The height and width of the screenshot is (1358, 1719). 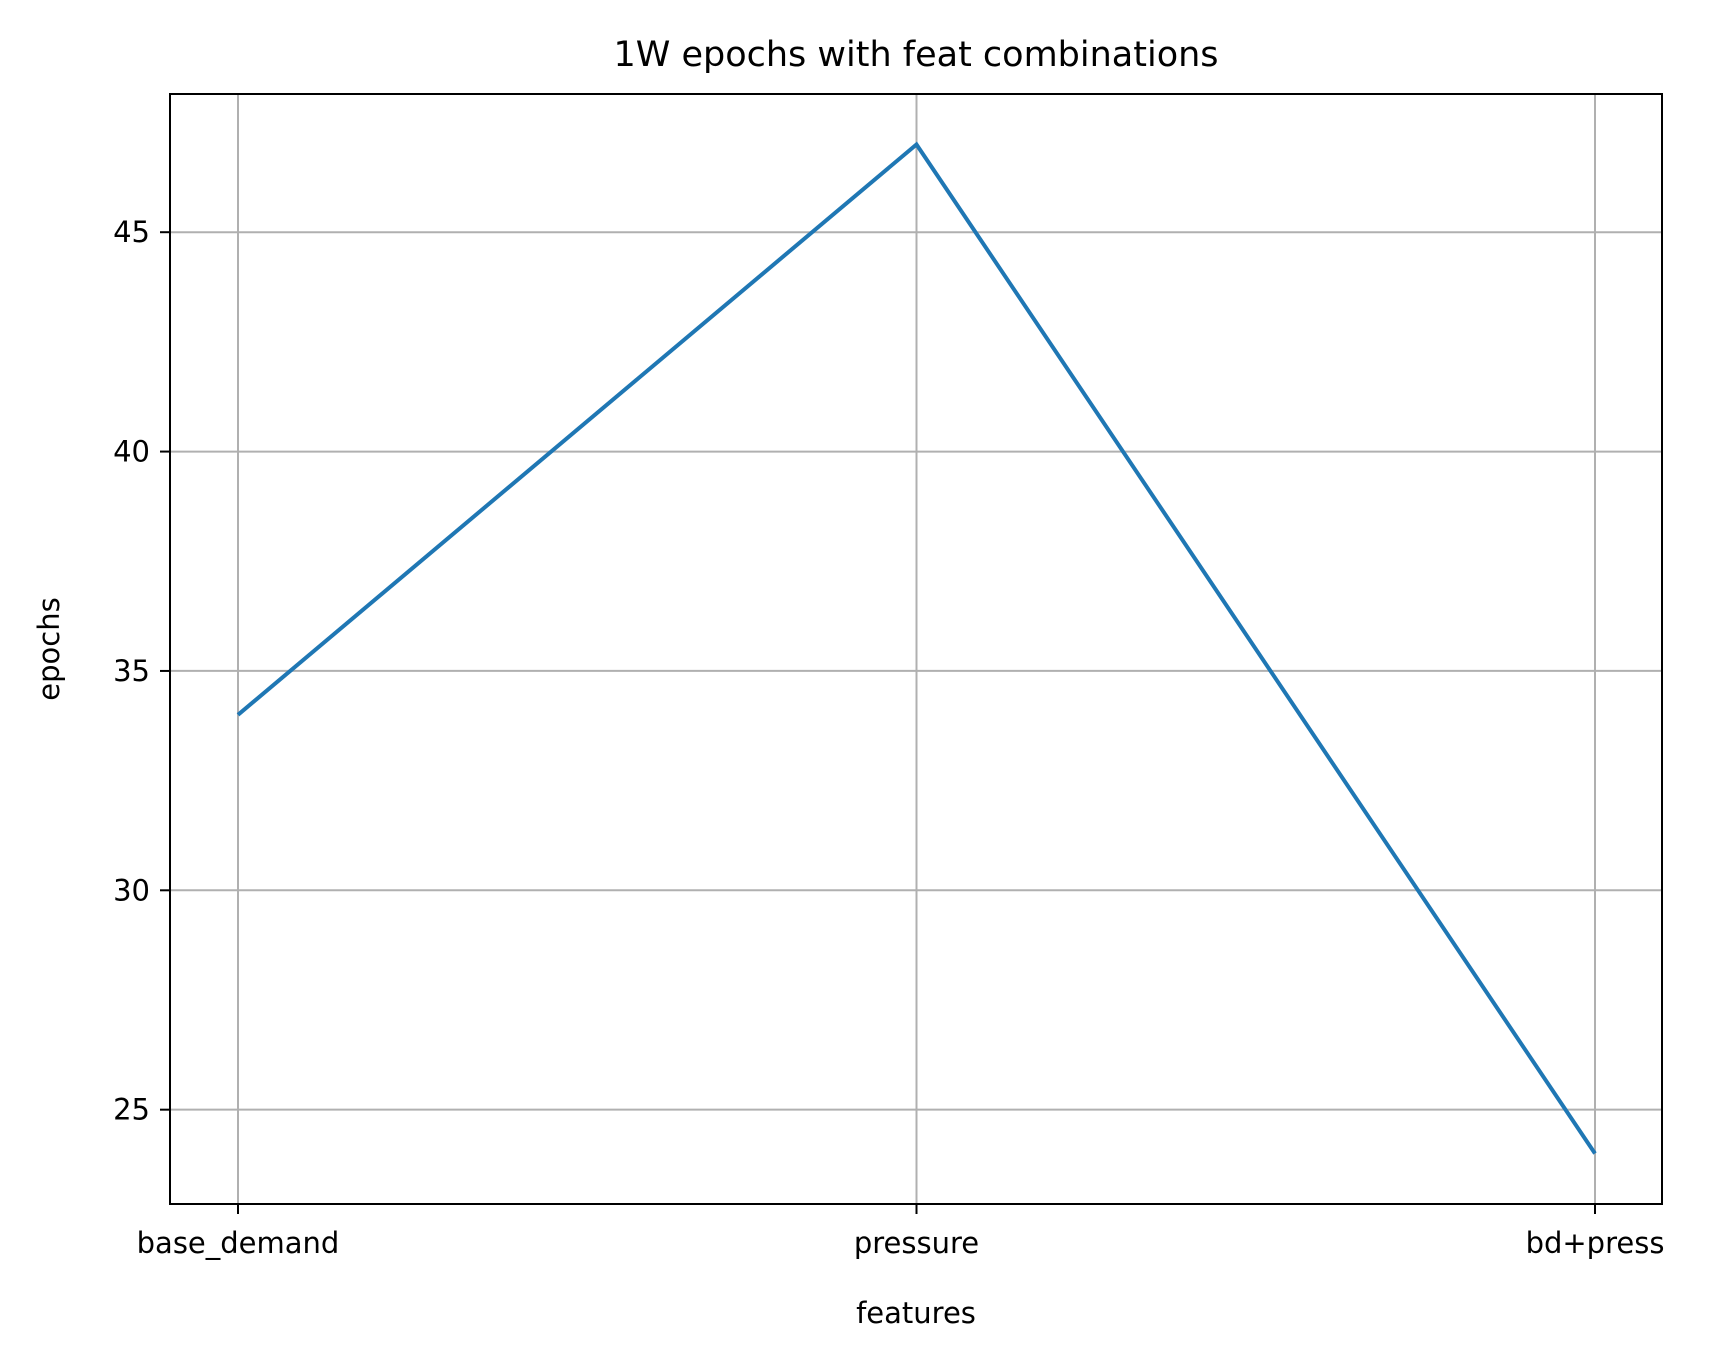 What do you see at coordinates (131, 671) in the screenshot?
I see `y-tick-label: 35` at bounding box center [131, 671].